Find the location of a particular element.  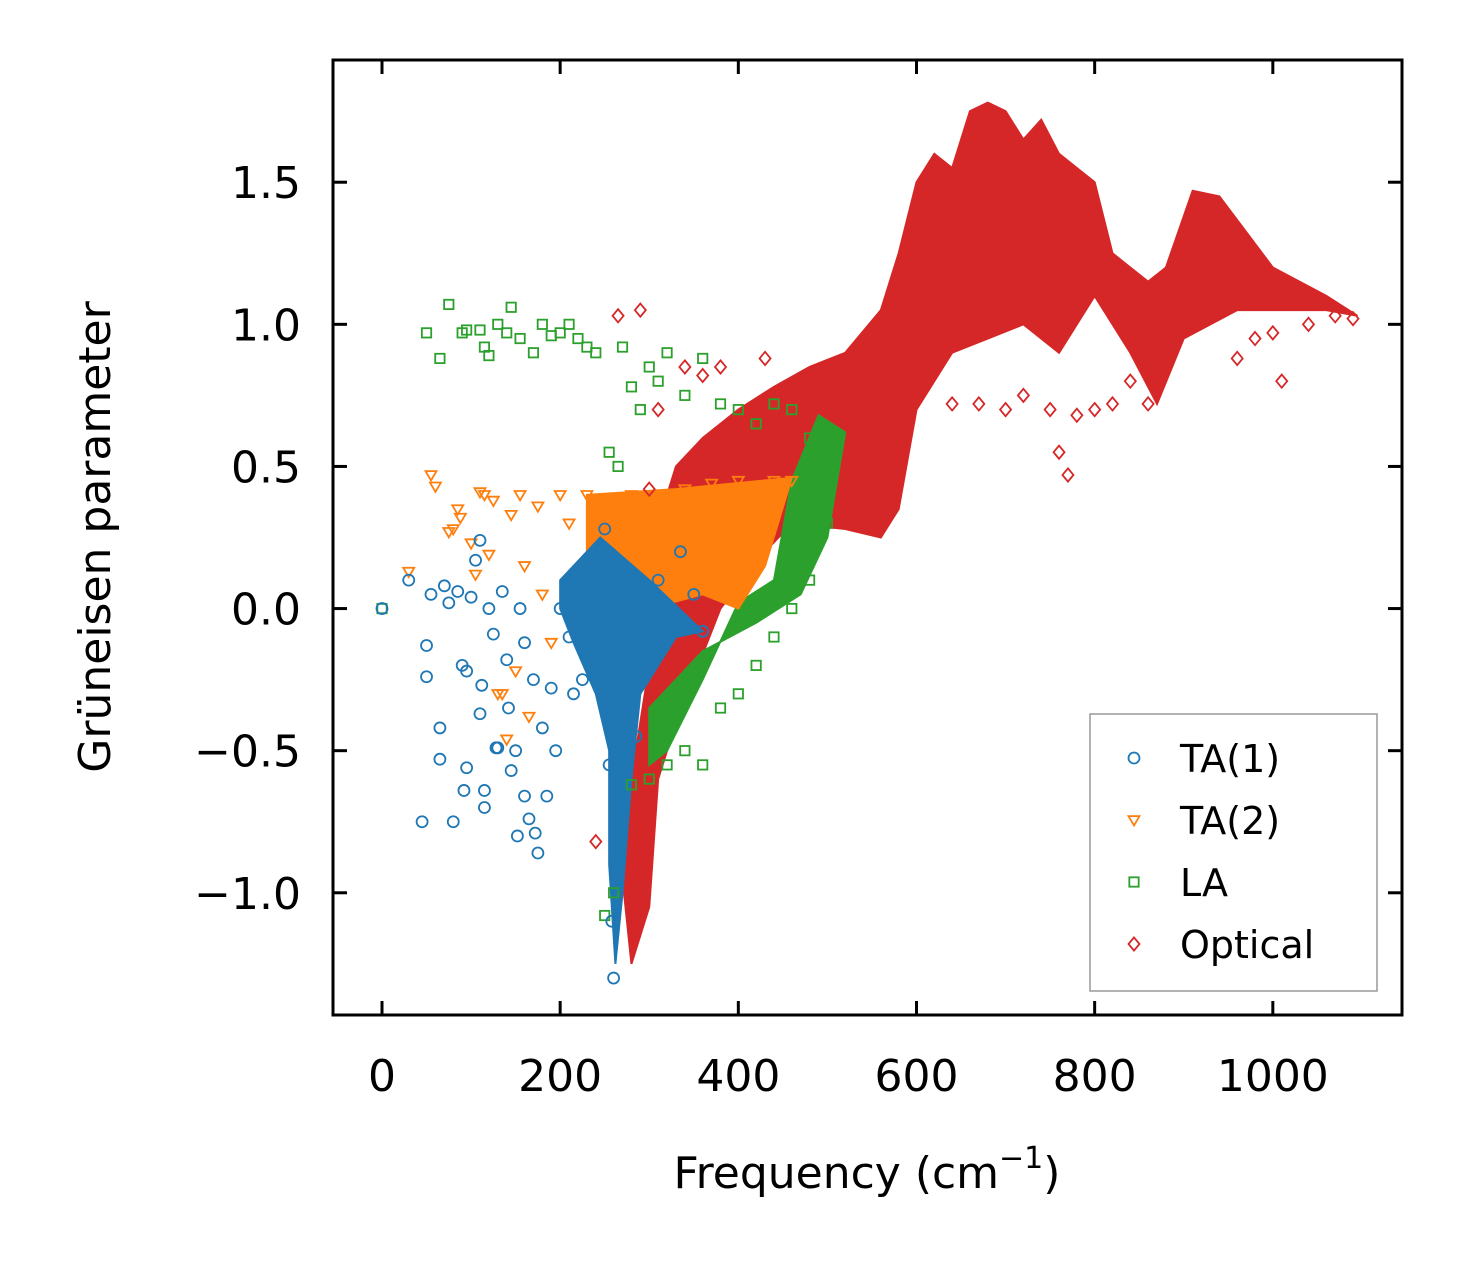

x-axis-label-main: Frequency (cm is located at coordinates (837, 1173).